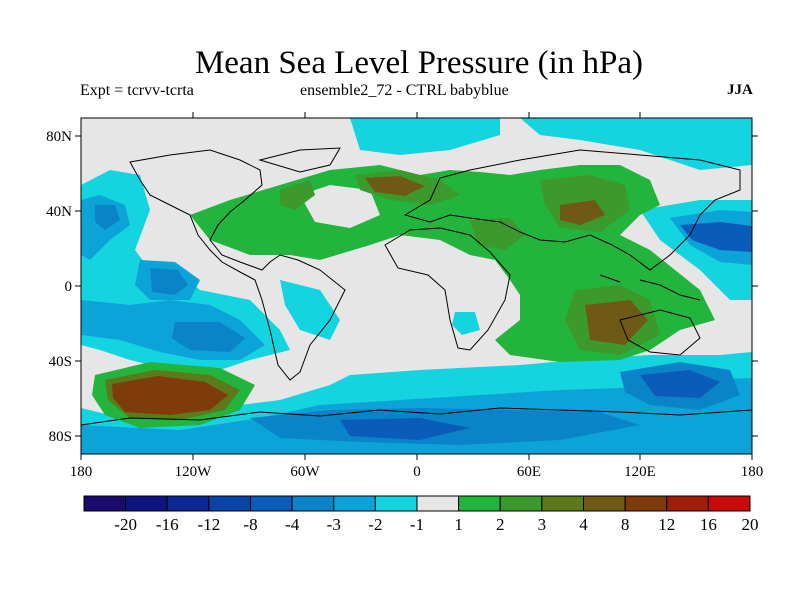  What do you see at coordinates (69, 287) in the screenshot?
I see `lat-label-0: 0` at bounding box center [69, 287].